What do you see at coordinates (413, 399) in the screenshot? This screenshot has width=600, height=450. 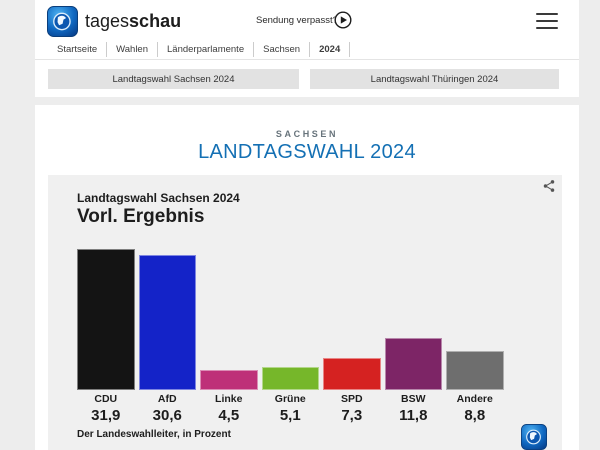 I see `party-label: BSW` at bounding box center [413, 399].